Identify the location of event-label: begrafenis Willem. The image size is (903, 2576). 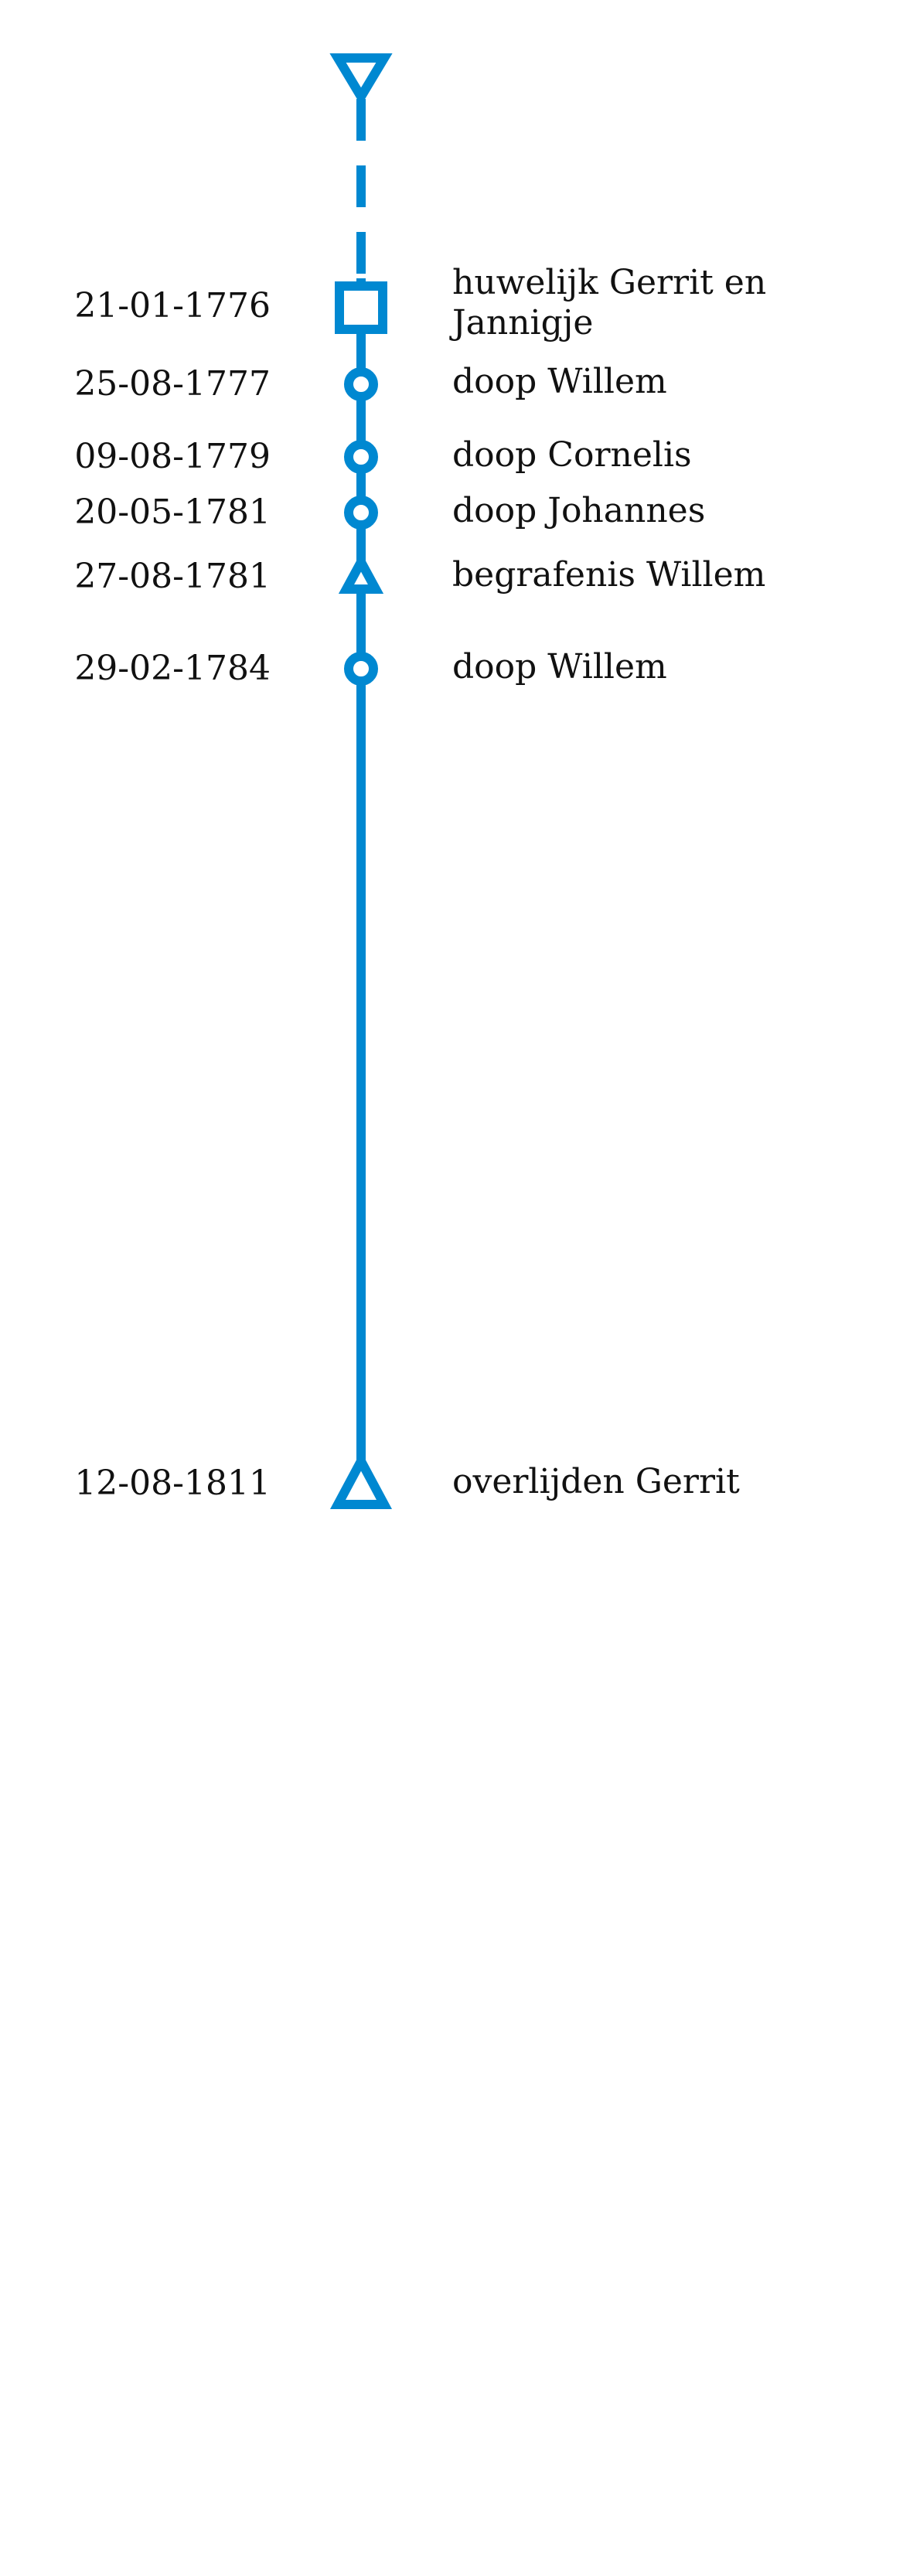
(609, 575).